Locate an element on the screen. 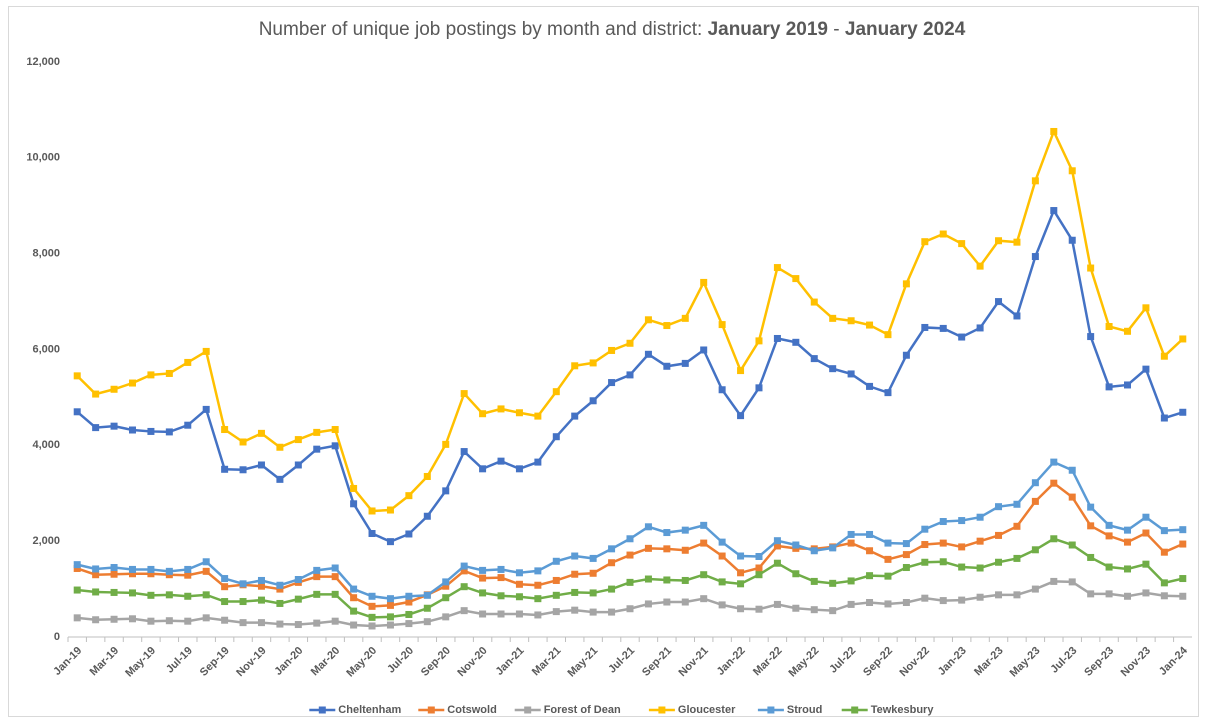 The image size is (1205, 722). legend-label: Forest of Dean is located at coordinates (582, 710).